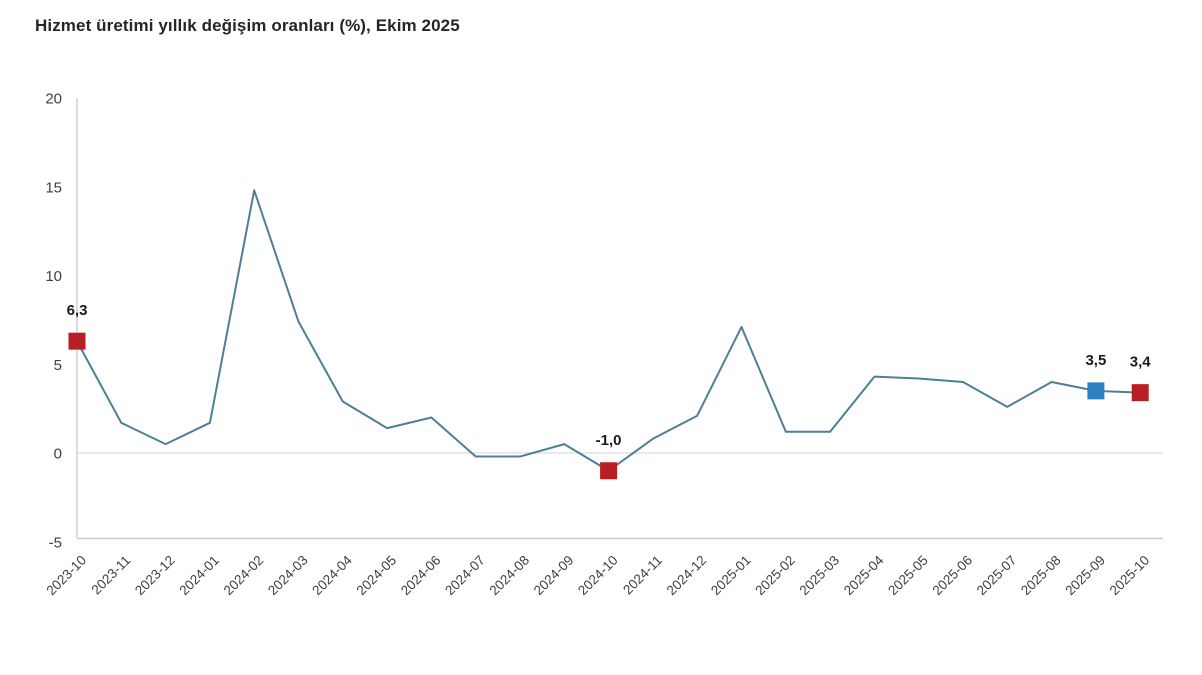  I want to click on y-tick-label: 10, so click(53, 276).